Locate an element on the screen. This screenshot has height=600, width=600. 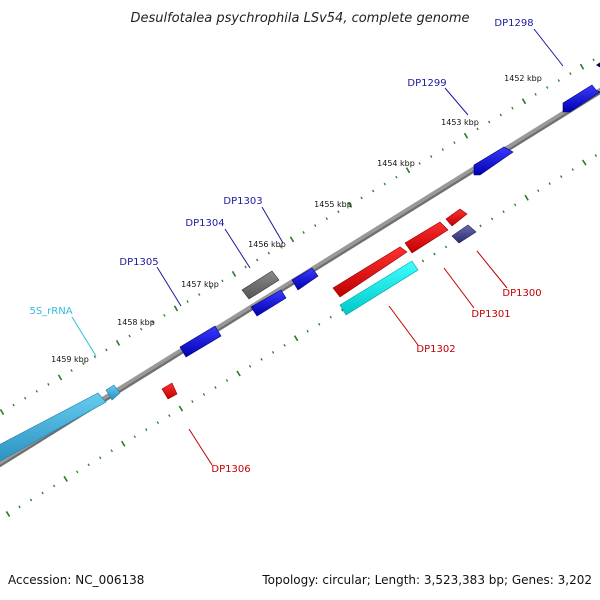
leader-dp1306 is located at coordinates (200, 447).